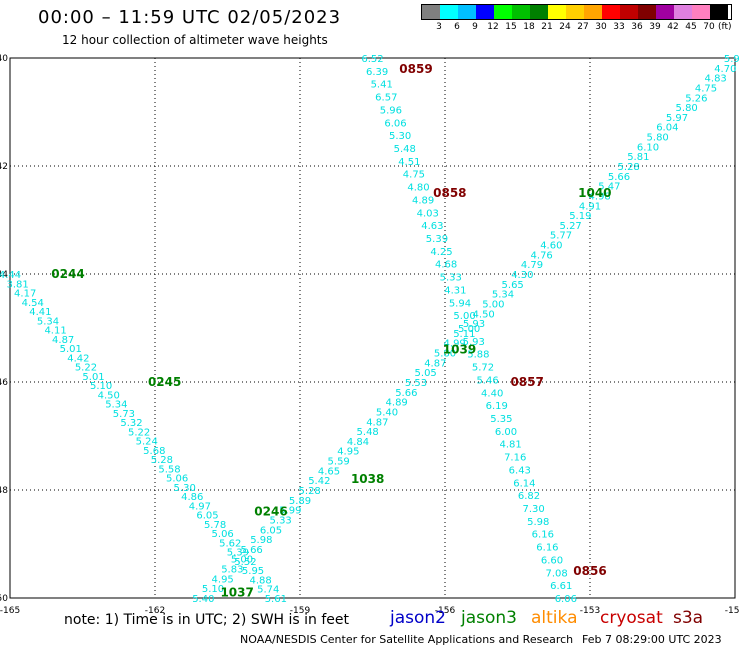 The height and width of the screenshot is (650, 740). I want to click on wave-height-point: 5.88, so click(478, 355).